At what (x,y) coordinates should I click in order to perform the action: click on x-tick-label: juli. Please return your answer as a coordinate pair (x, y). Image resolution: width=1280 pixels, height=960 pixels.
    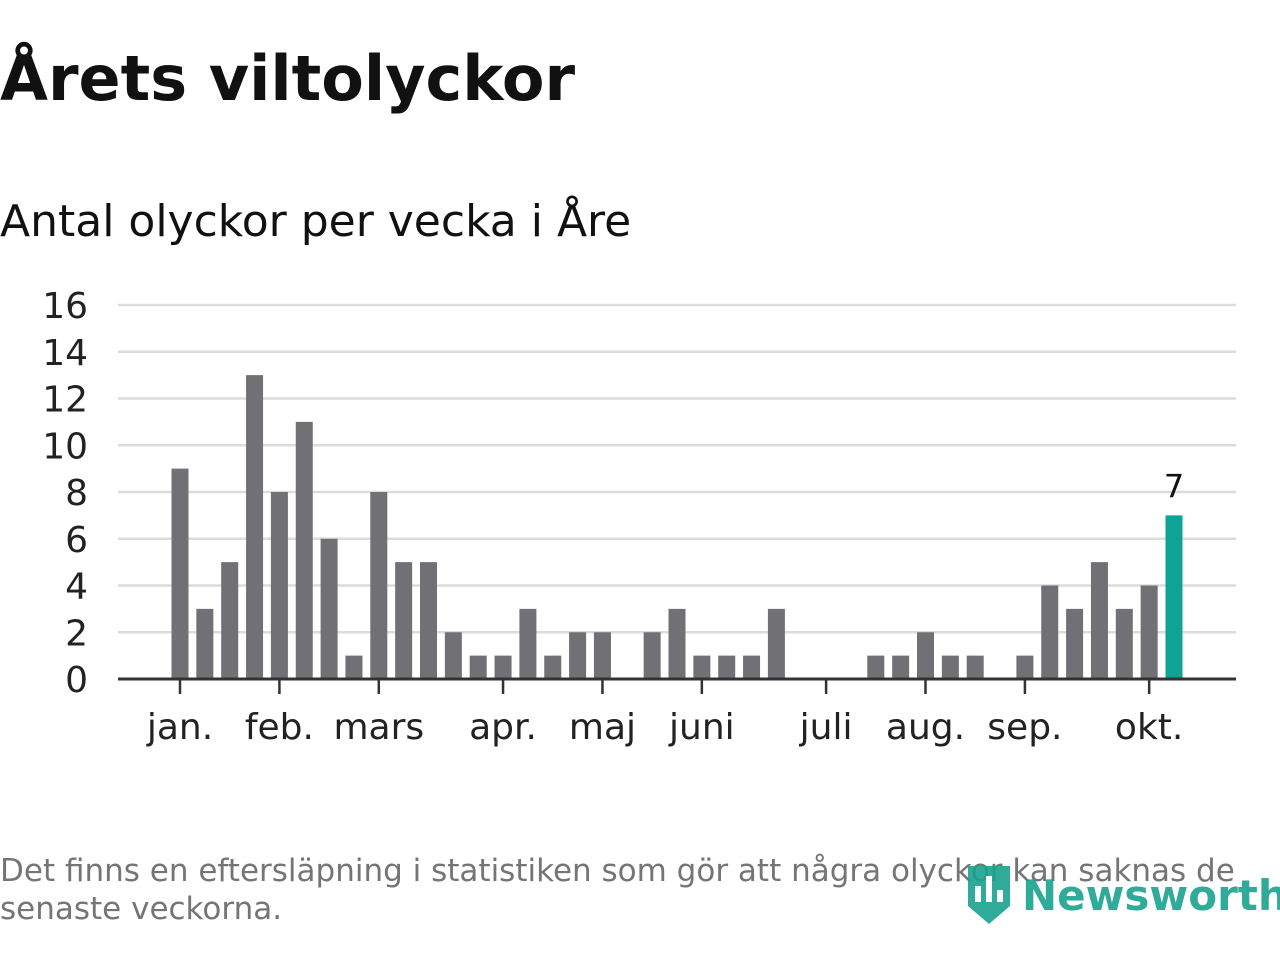
    Looking at the image, I should click on (826, 727).